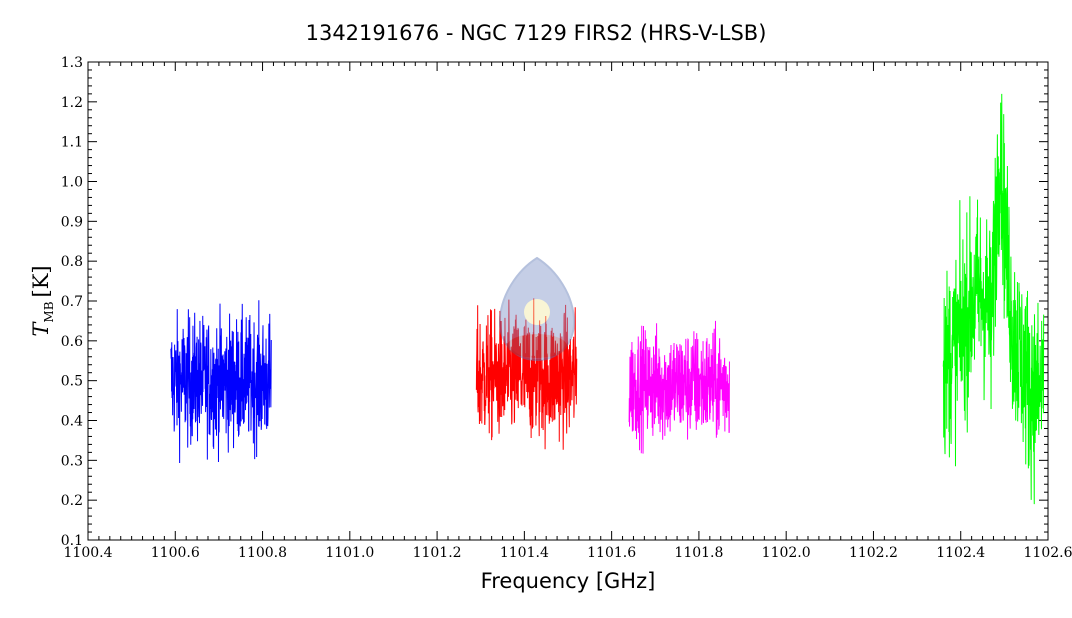  What do you see at coordinates (72, 183) in the screenshot?
I see `y-tick-label: 1.0` at bounding box center [72, 183].